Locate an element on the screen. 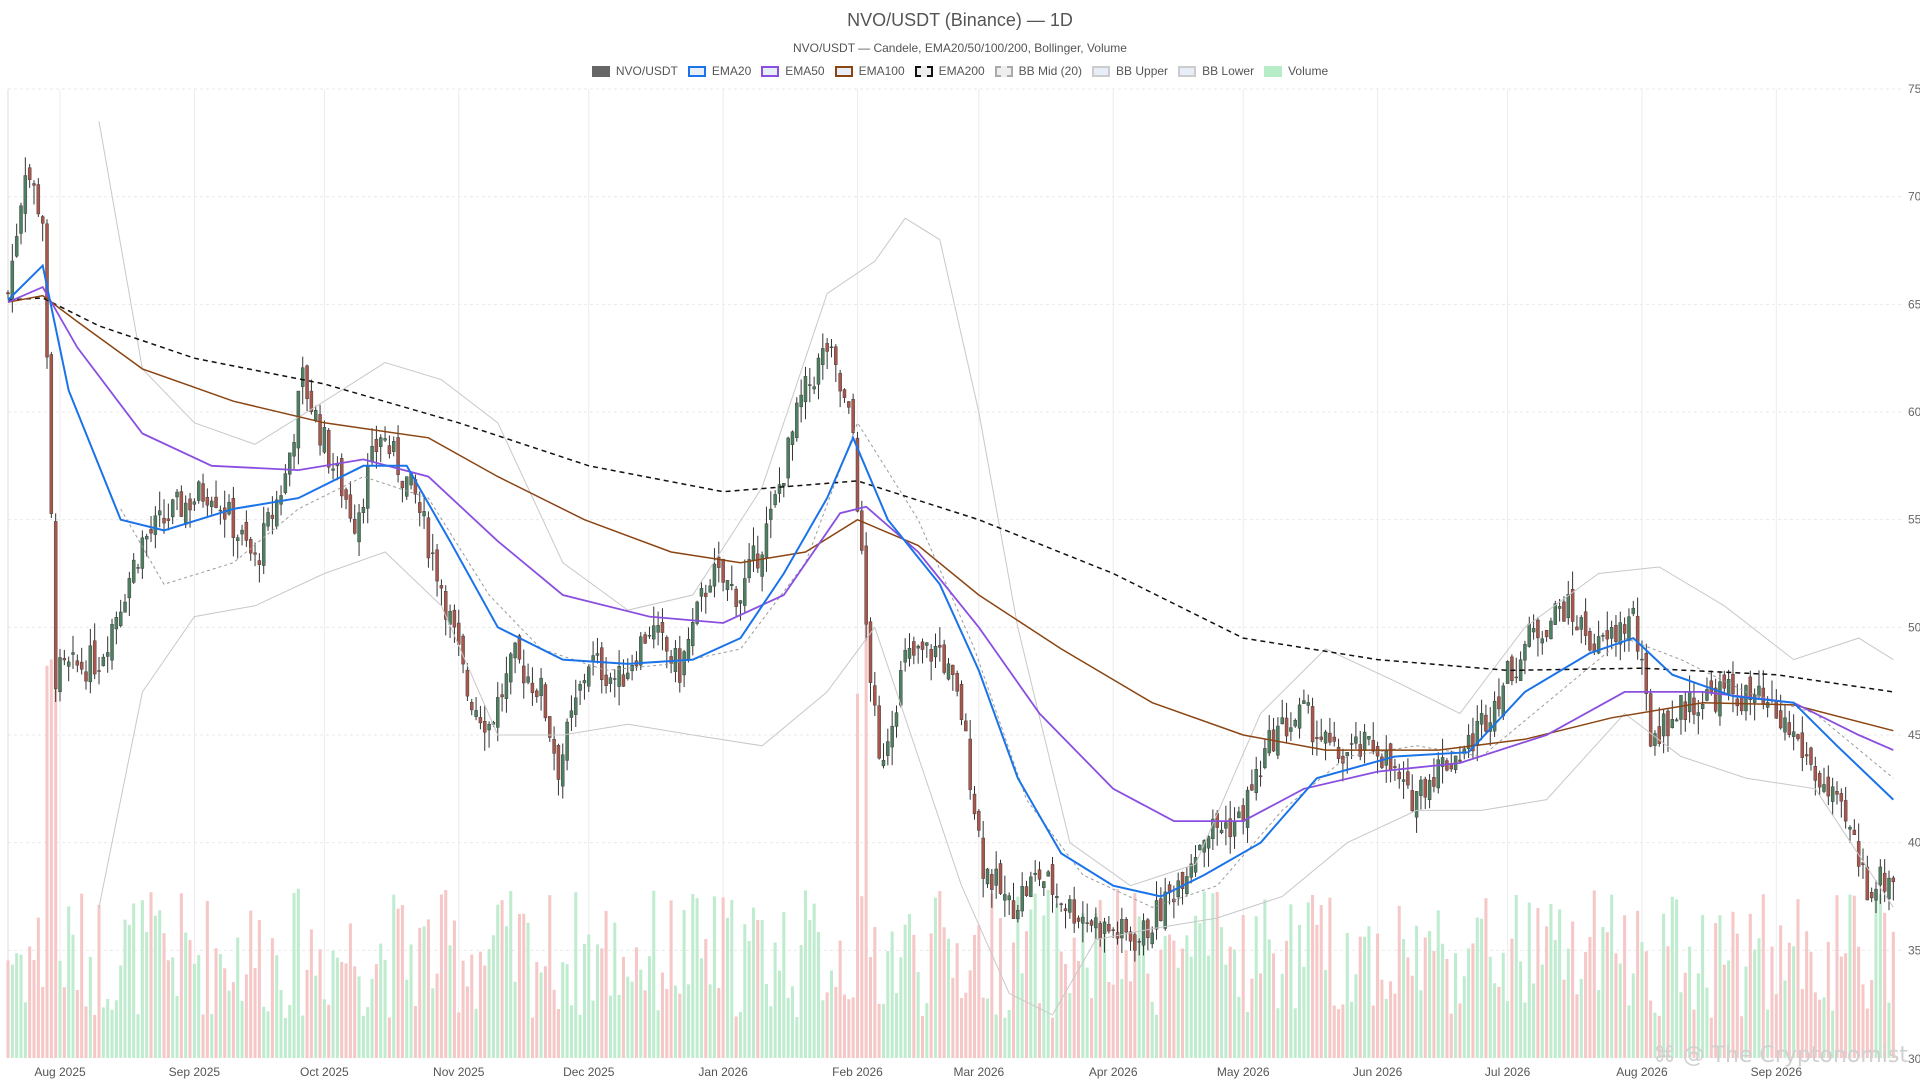  legend-item-ema200: EMA200 is located at coordinates (949, 71).